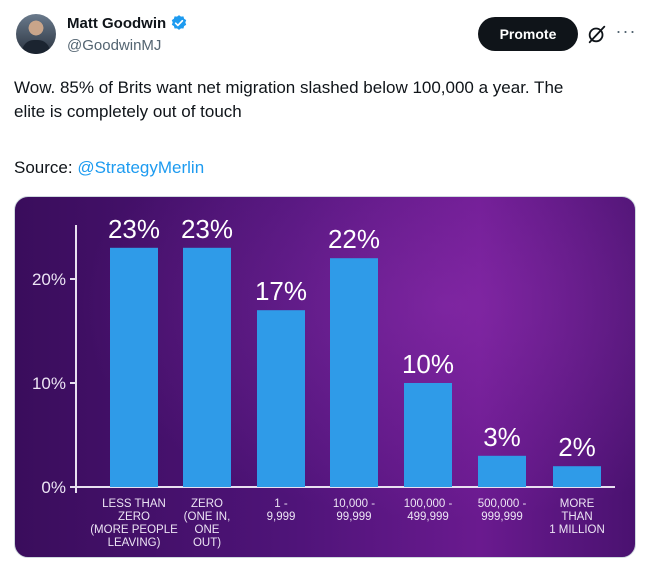  Describe the element at coordinates (46, 167) in the screenshot. I see `source-prefix: Source:` at that location.